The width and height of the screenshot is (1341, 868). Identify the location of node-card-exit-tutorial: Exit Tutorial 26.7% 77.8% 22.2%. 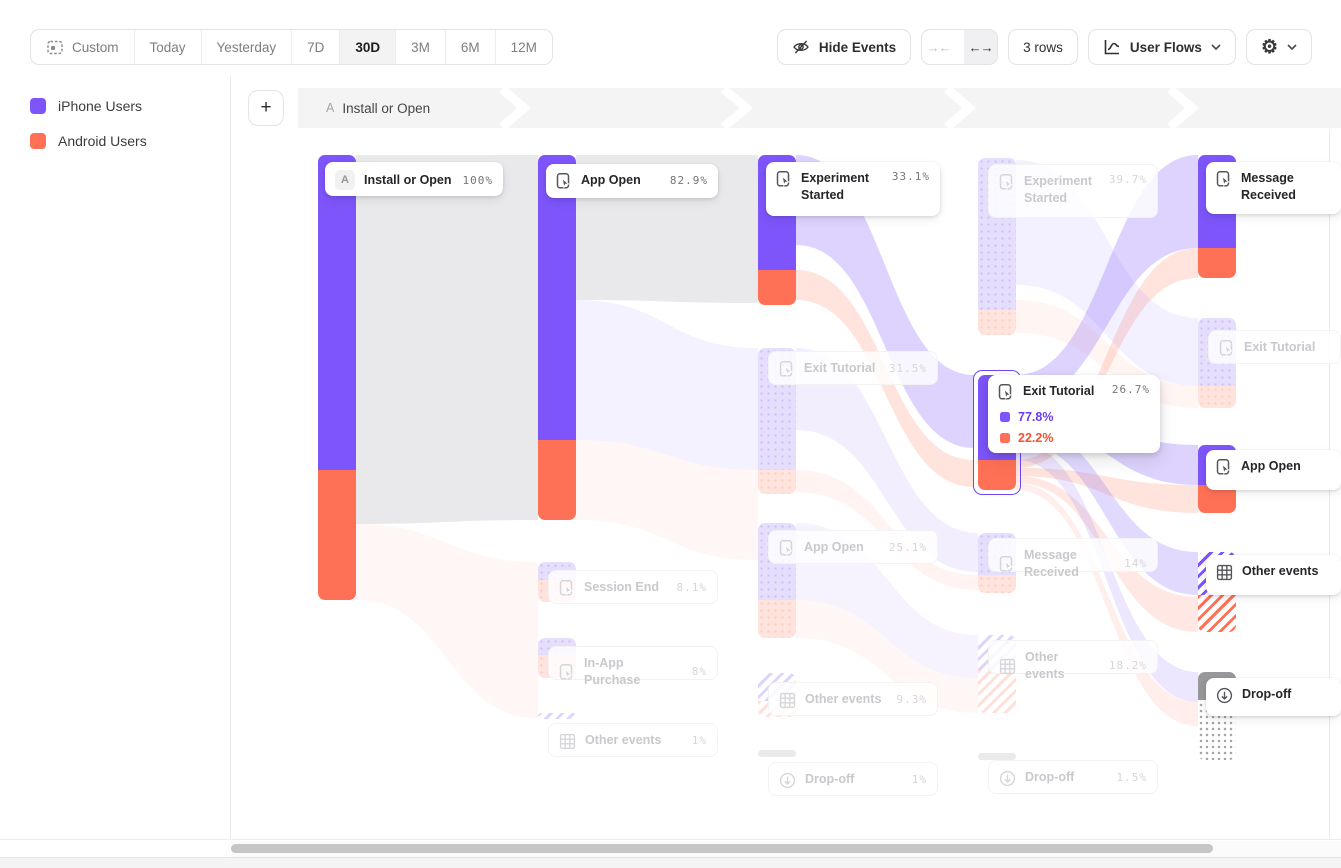
(1074, 414).